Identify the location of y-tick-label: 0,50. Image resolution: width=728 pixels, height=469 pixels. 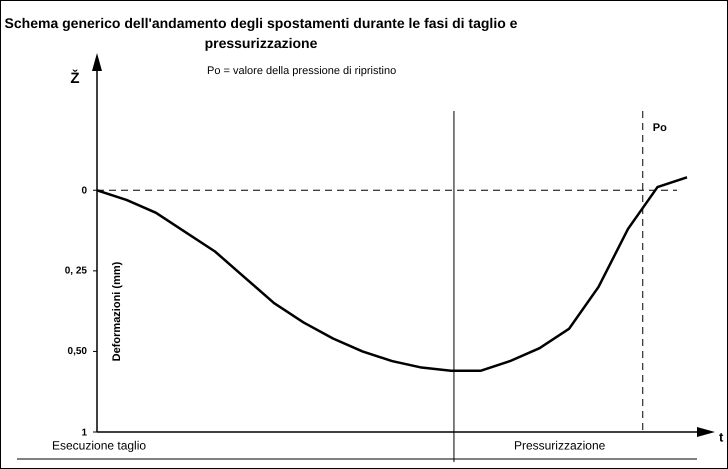
(78, 351).